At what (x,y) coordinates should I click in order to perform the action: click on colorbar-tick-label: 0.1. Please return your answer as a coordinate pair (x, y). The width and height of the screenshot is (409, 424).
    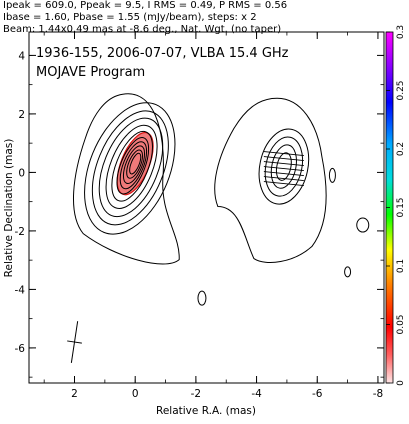
    Looking at the image, I should click on (401, 266).